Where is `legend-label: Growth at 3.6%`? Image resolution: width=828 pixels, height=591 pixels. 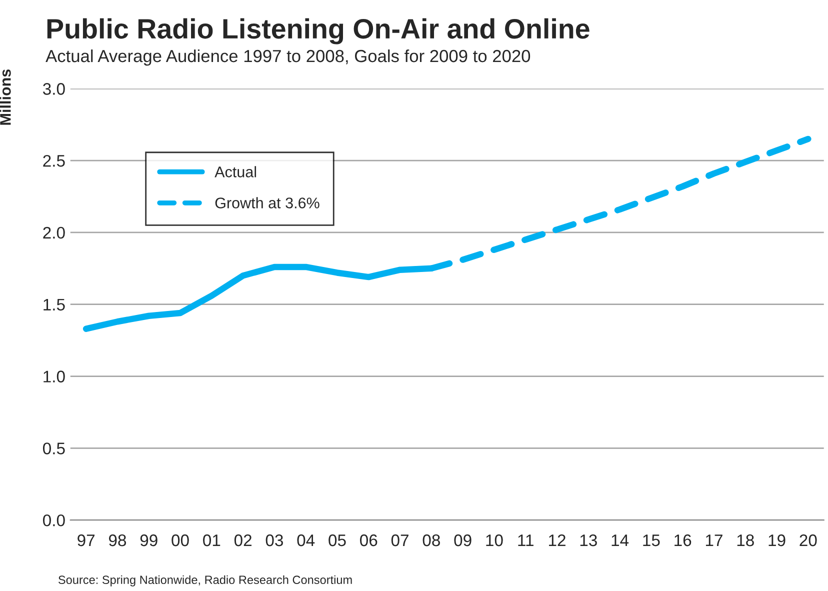
legend-label: Growth at 3.6% is located at coordinates (267, 202).